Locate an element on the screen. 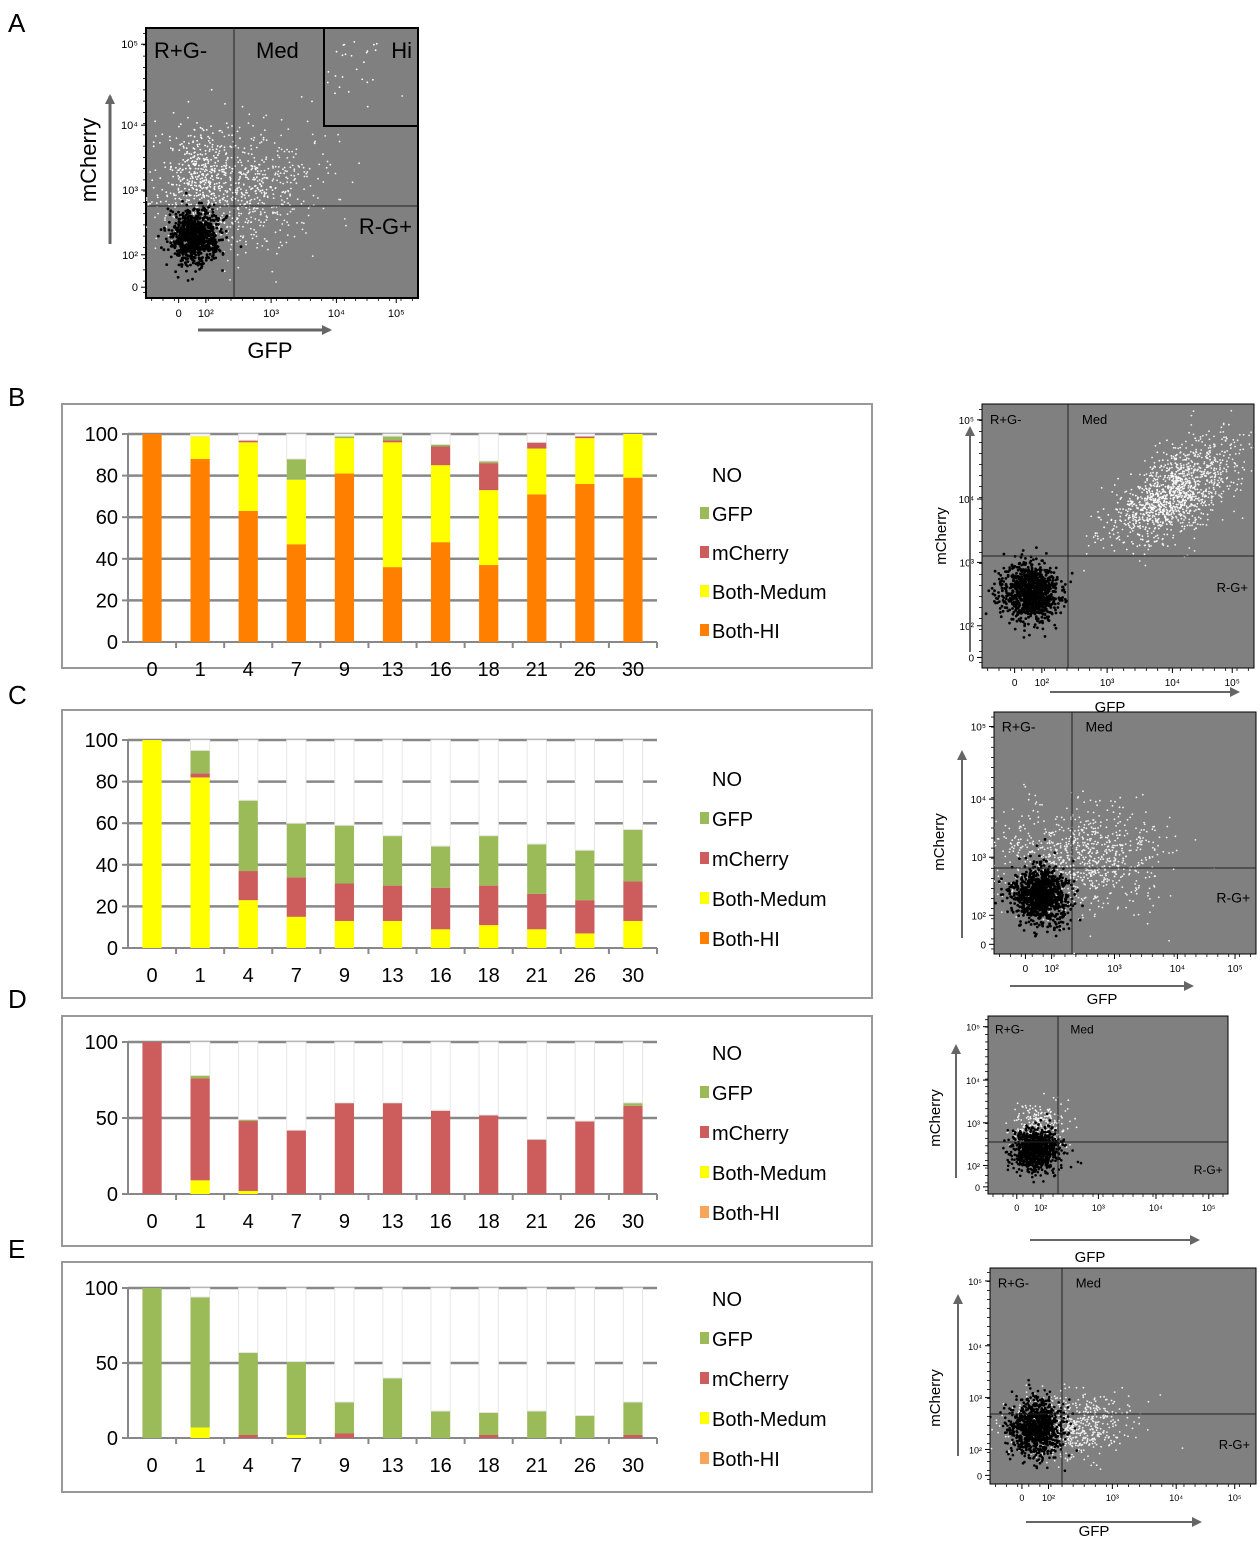 Image resolution: width=1260 pixels, height=1542 pixels. y-tick-label: 10⁵ is located at coordinates (129, 45).